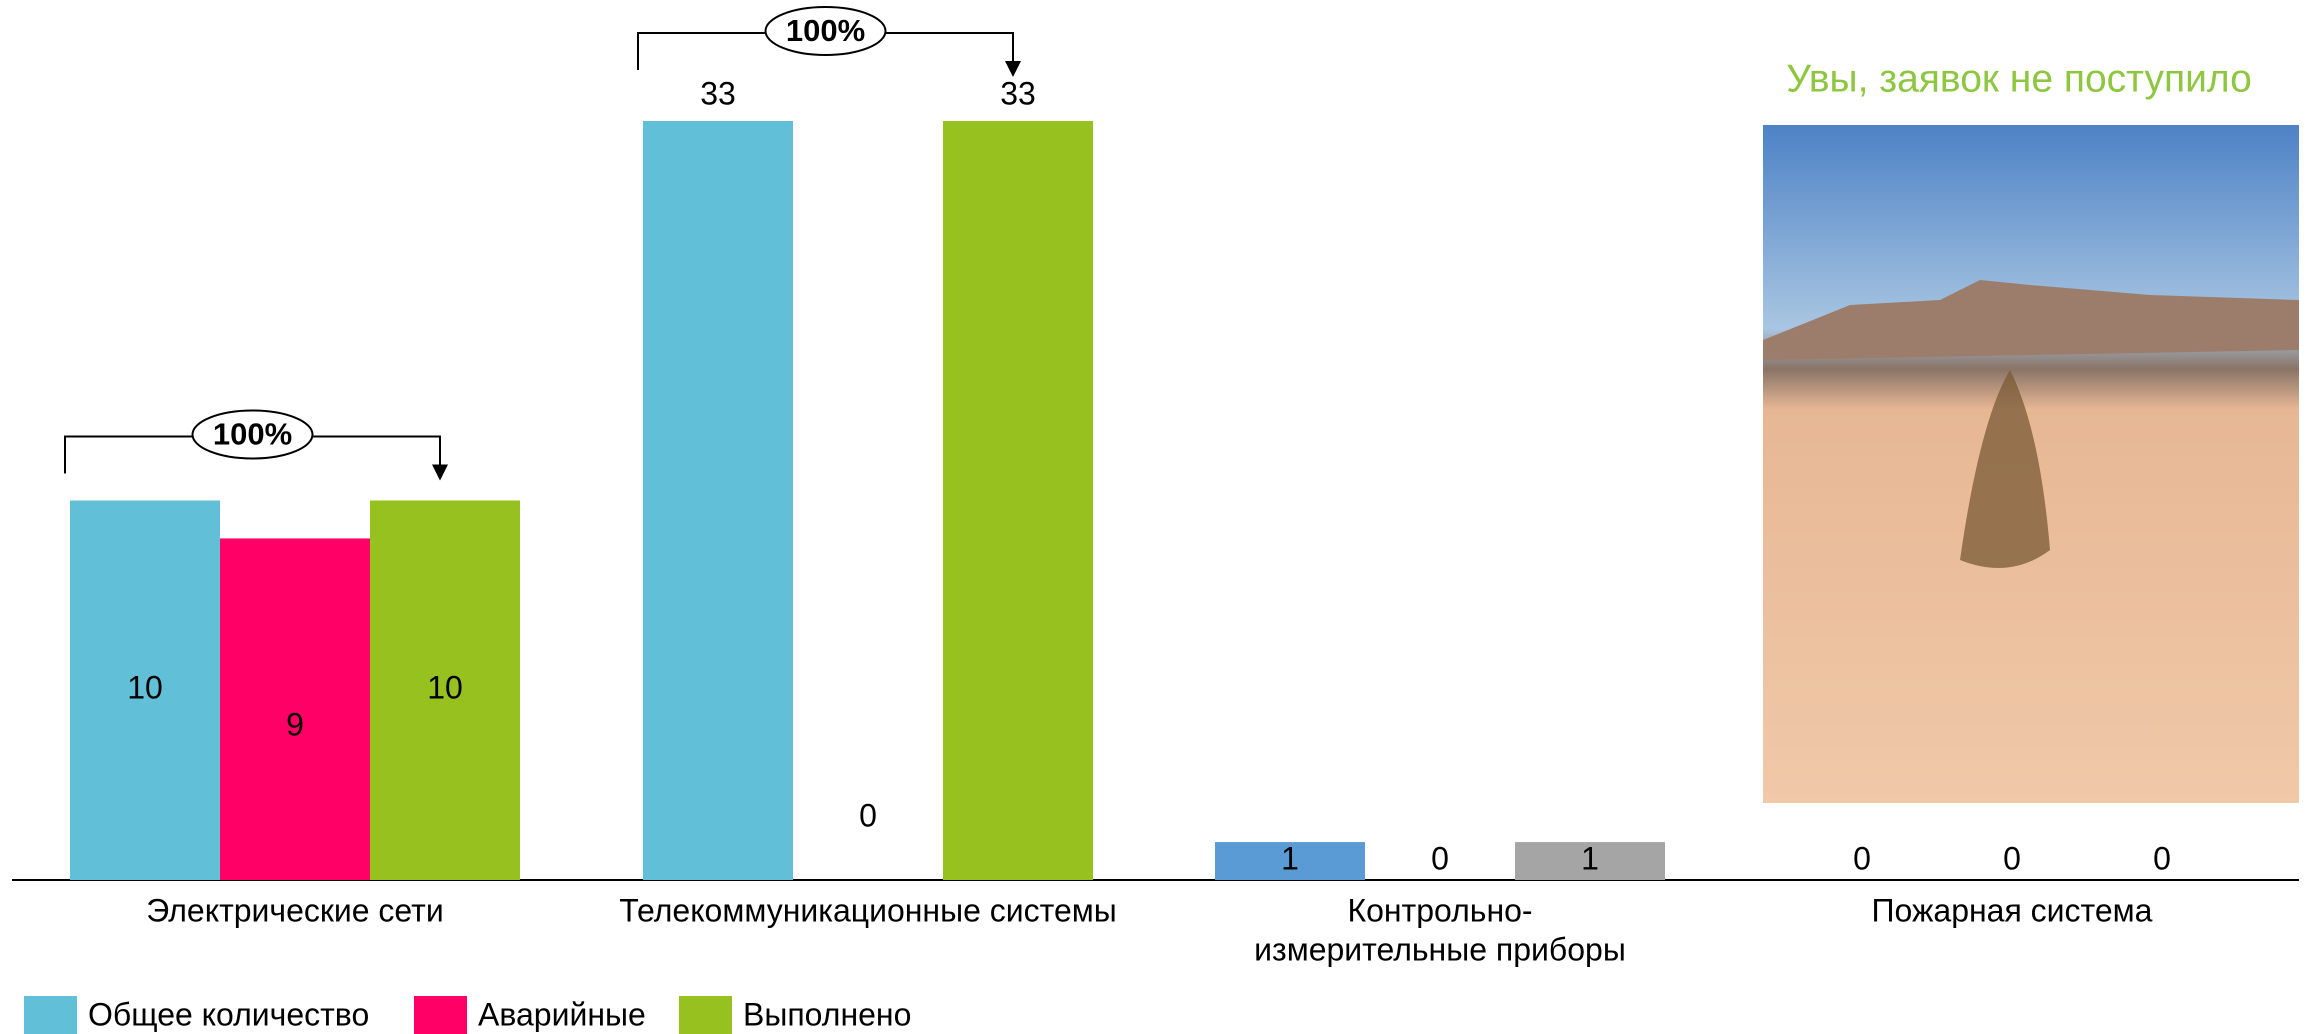 The height and width of the screenshot is (1034, 2311). What do you see at coordinates (228, 1014) in the screenshot?
I see `legend-label: Общее количество` at bounding box center [228, 1014].